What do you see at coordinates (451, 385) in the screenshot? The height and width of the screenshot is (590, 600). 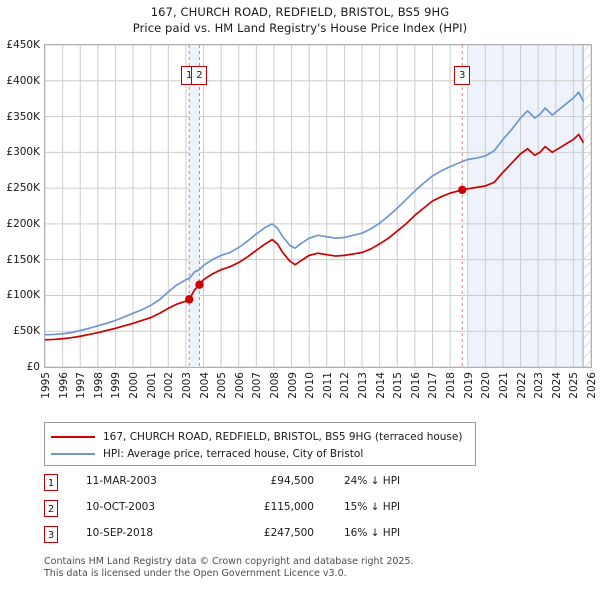 I see `x-axis-tick: 2018` at bounding box center [451, 385].